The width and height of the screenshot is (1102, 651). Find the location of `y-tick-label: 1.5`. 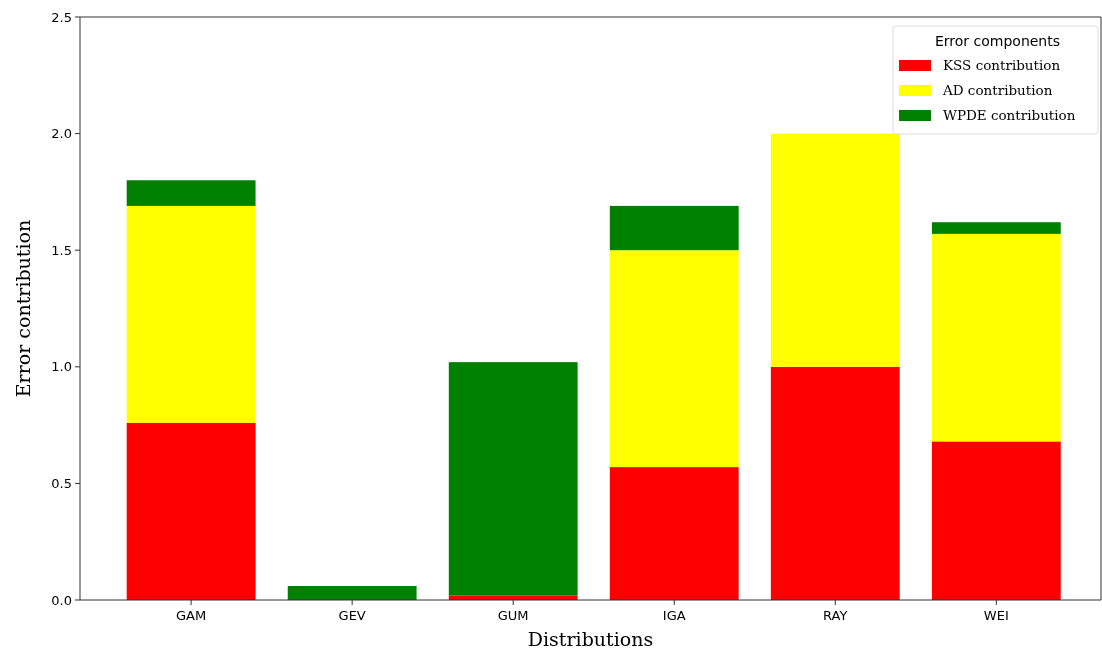

y-tick-label: 1.5 is located at coordinates (61, 250).